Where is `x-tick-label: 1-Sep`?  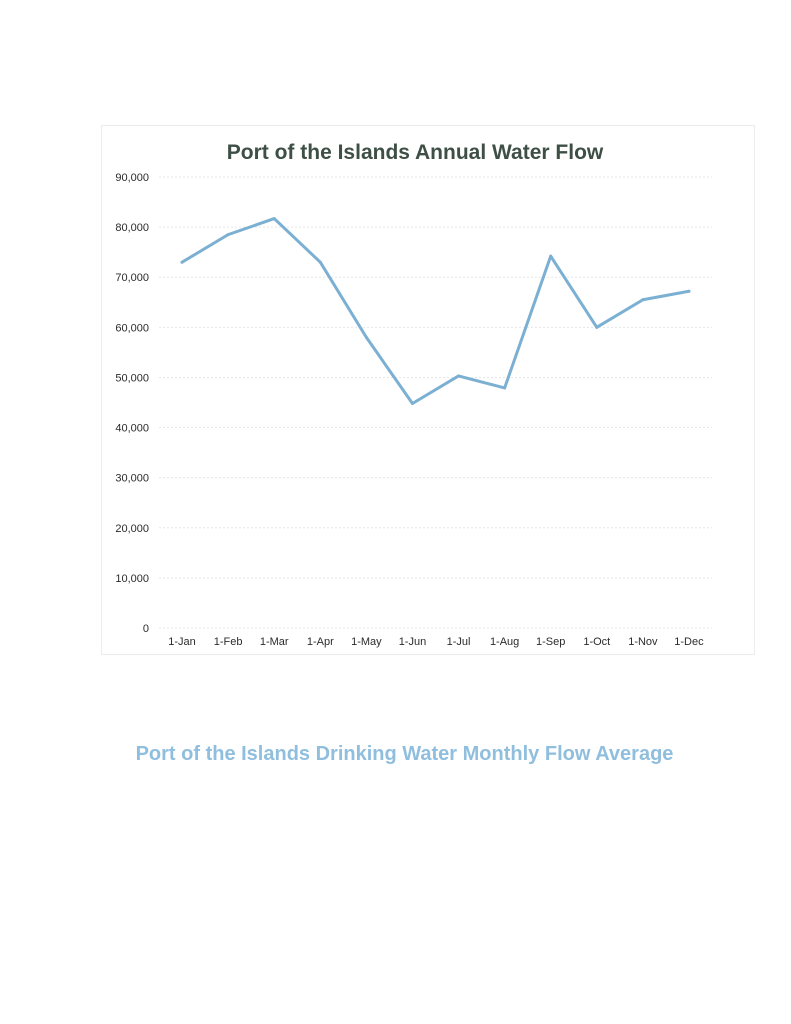 x-tick-label: 1-Sep is located at coordinates (550, 642).